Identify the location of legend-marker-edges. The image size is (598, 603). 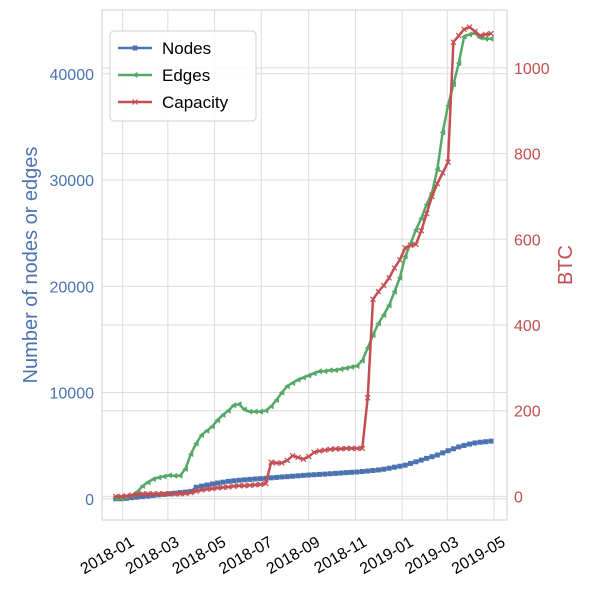
(135, 75).